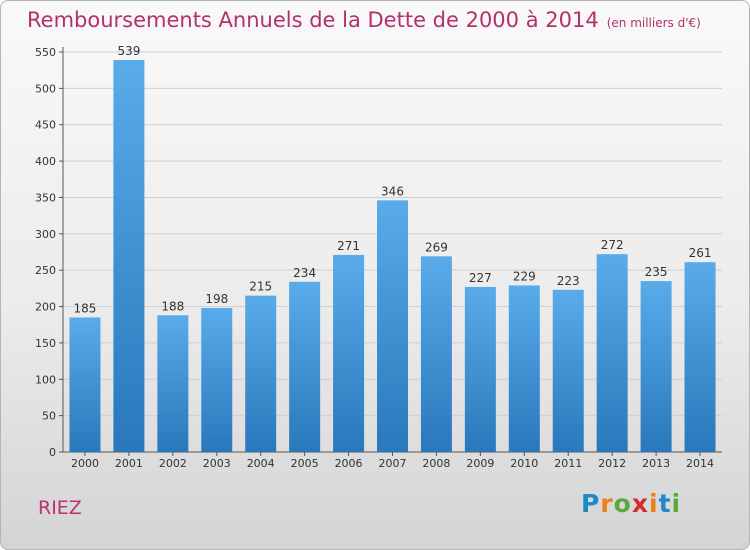  What do you see at coordinates (305, 463) in the screenshot?
I see `x-tick-label: 2005` at bounding box center [305, 463].